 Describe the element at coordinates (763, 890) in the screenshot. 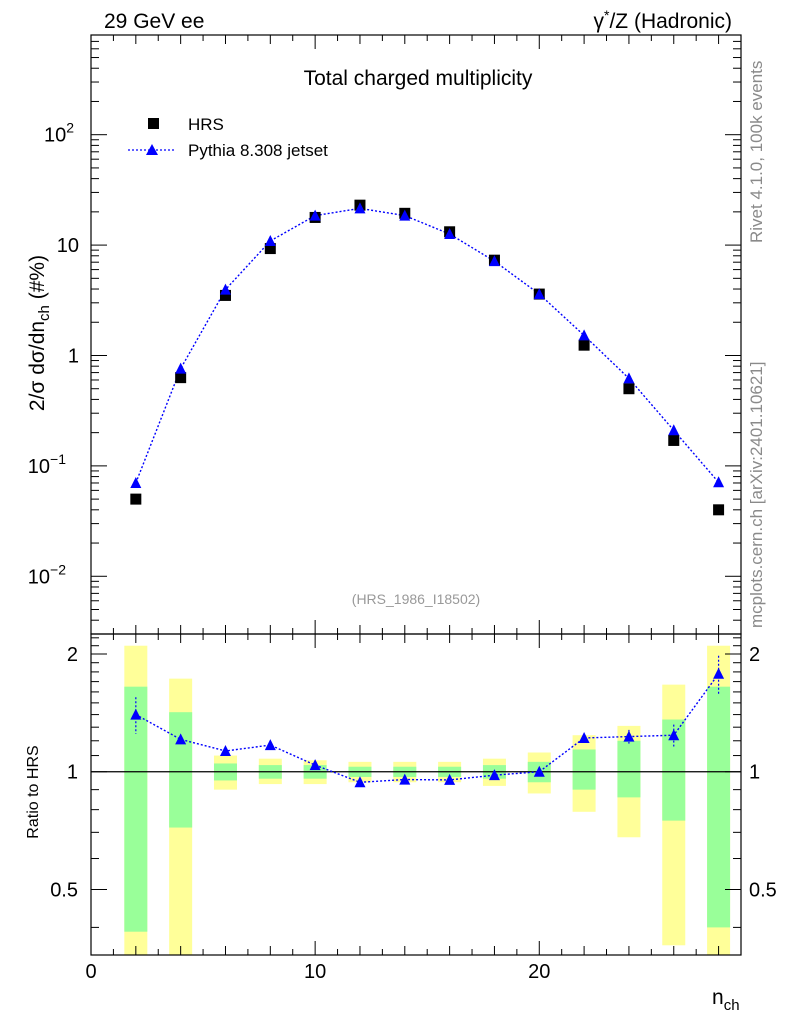

I see `ratio-y-tick-label-right: 0.5` at that location.